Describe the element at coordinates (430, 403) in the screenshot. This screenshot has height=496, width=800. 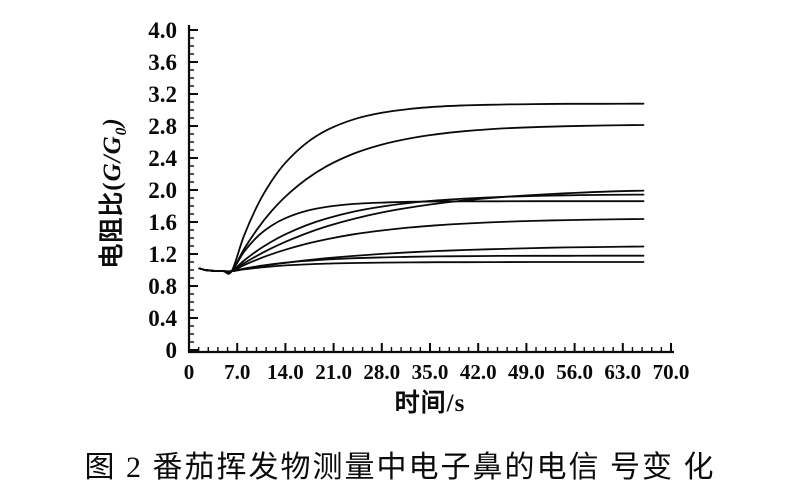
I see `x-axis-title: 时间/s` at that location.